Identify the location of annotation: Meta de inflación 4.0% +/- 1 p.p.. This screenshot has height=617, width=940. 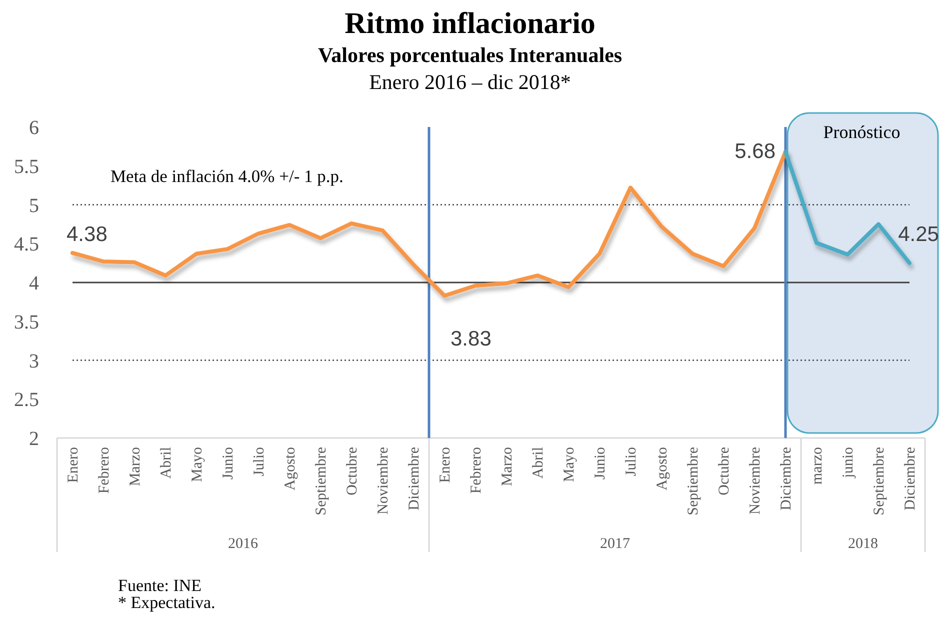
(227, 176).